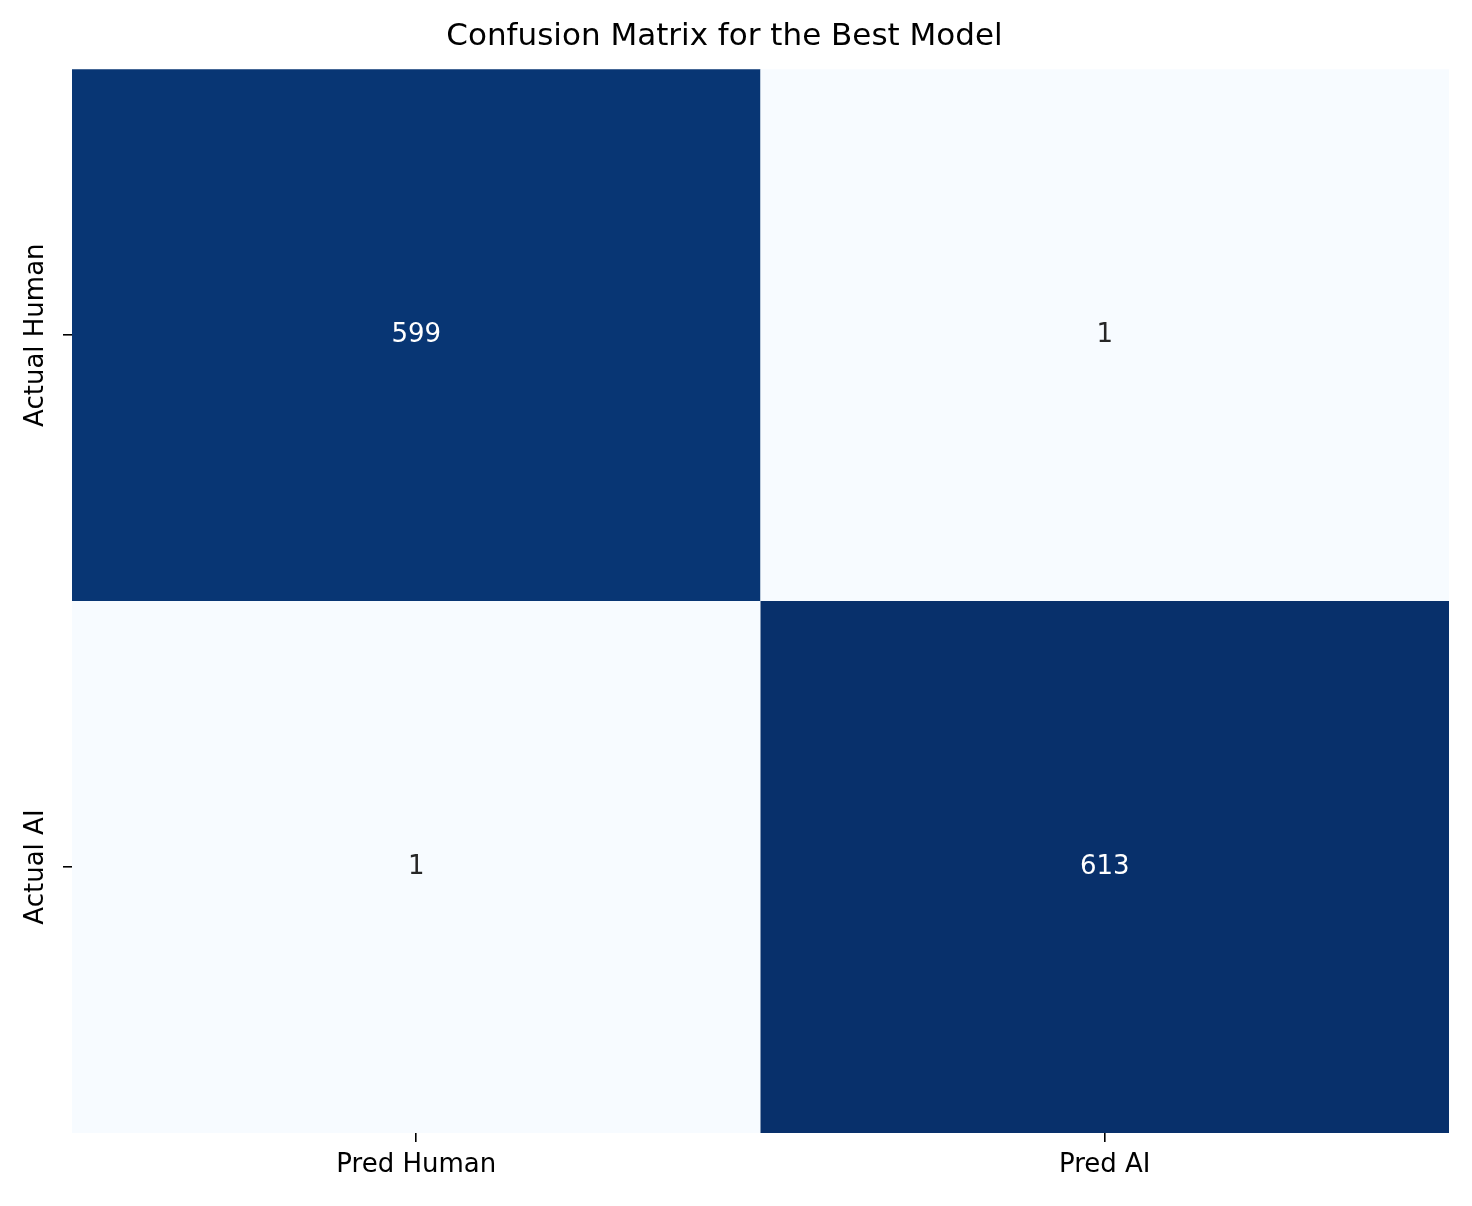  What do you see at coordinates (416, 332) in the screenshot?
I see `data-label: 599` at bounding box center [416, 332].